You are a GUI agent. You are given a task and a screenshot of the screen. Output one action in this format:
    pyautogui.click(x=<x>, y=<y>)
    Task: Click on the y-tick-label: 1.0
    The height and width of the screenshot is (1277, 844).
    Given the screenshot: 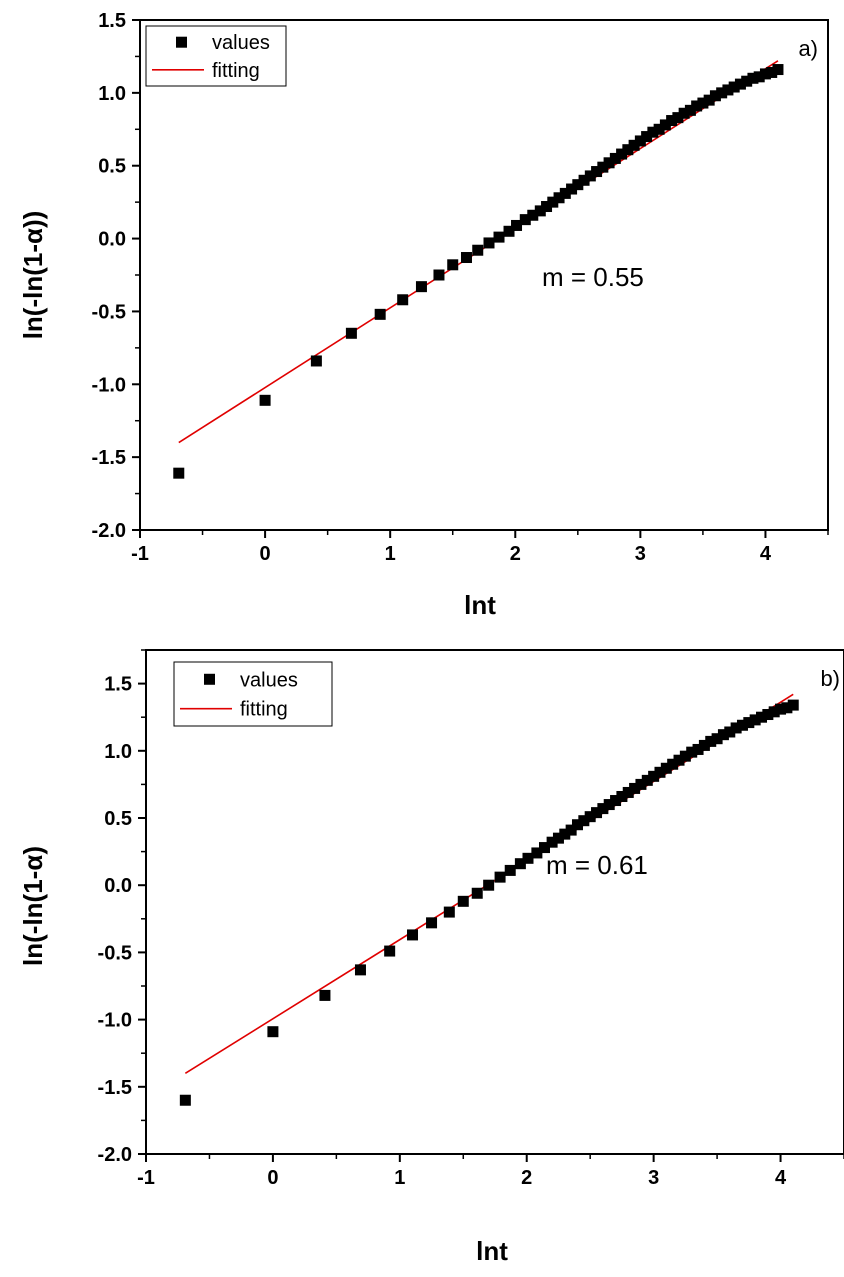 What is the action you would take?
    pyautogui.click(x=112, y=94)
    